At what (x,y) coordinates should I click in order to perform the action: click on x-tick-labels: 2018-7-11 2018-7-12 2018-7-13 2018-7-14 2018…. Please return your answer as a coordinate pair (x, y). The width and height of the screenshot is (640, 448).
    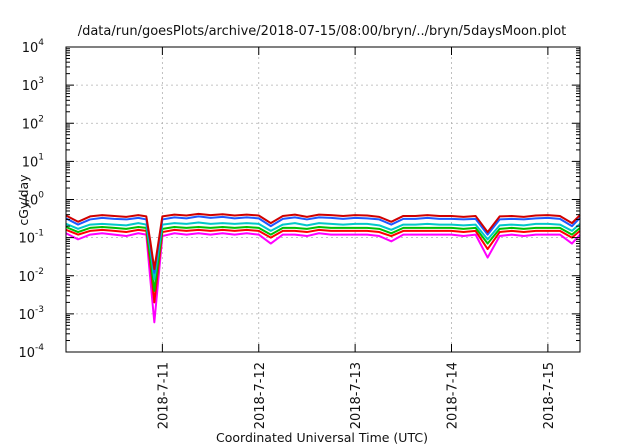
    Looking at the image, I should click on (356, 395).